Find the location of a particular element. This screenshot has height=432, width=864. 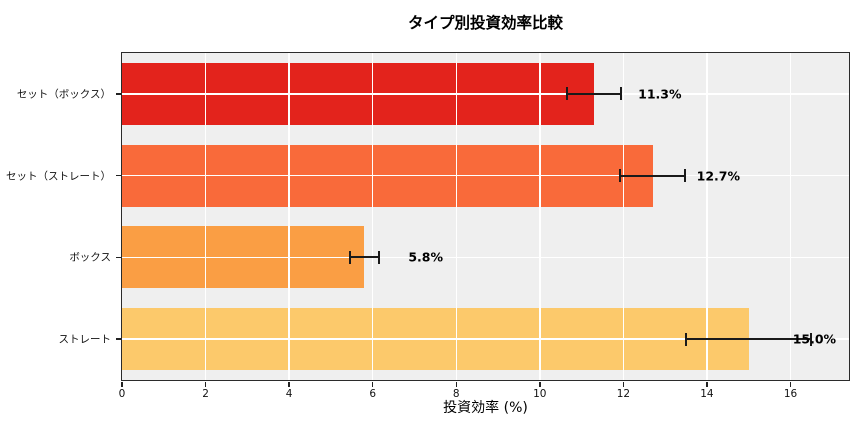

value-label: 15.0% is located at coordinates (814, 339).